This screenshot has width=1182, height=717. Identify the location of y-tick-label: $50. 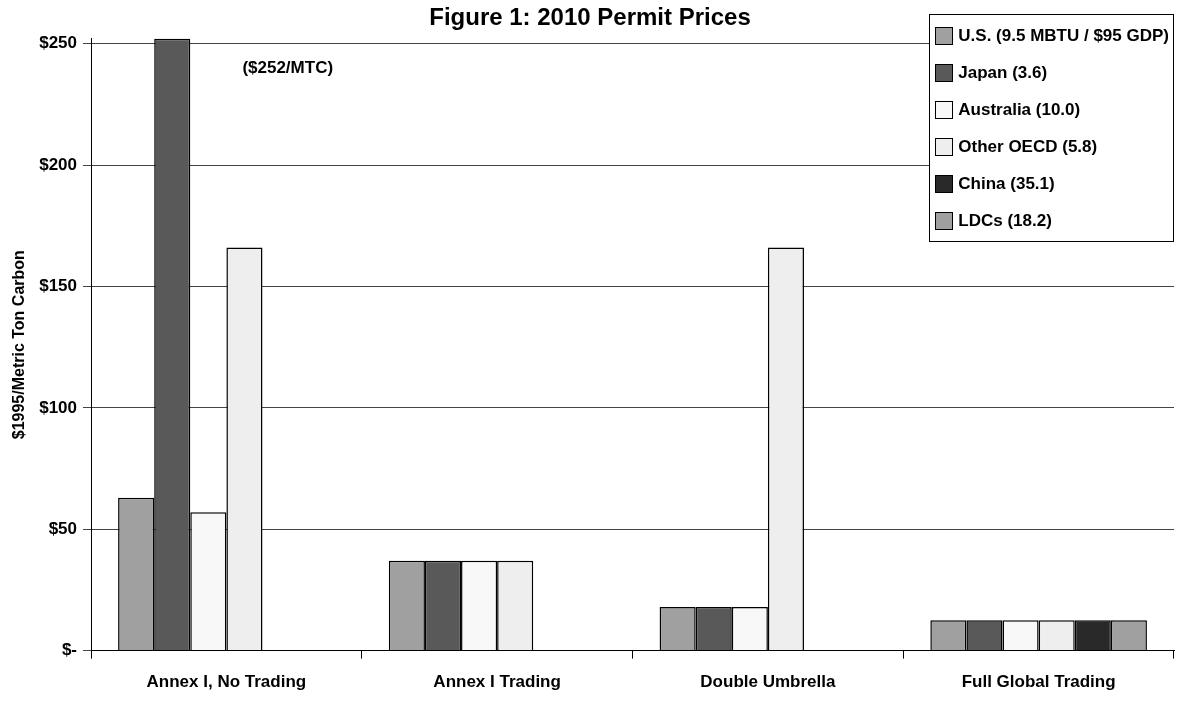
(63, 528).